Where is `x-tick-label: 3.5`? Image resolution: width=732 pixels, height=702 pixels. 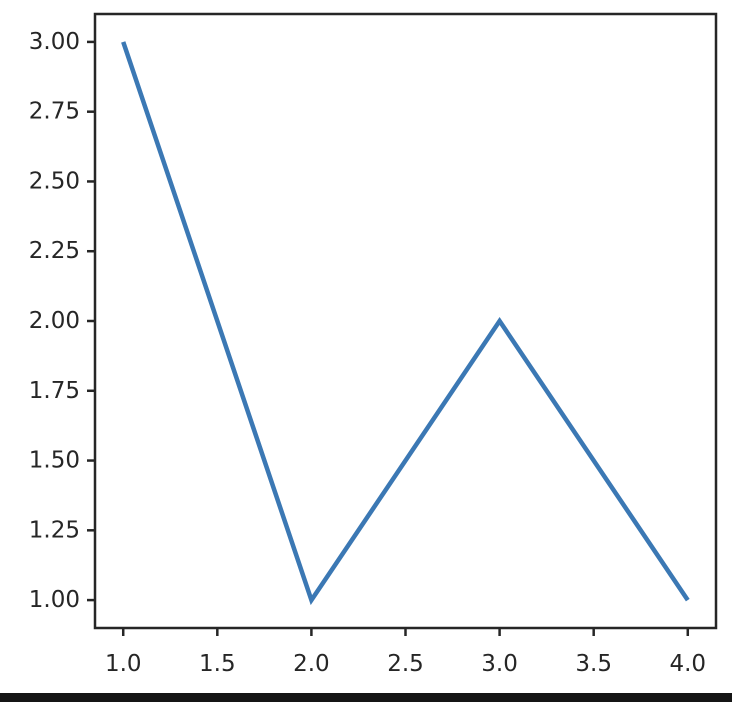 x-tick-label: 3.5 is located at coordinates (593, 664).